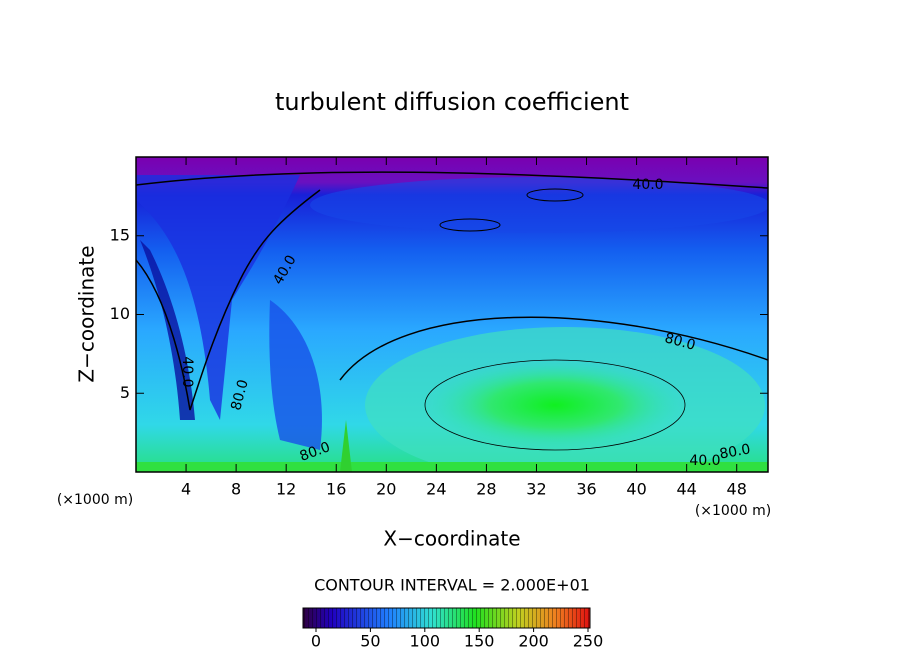  I want to click on chart-title: turbulent diffusion coefficient, so click(452, 102).